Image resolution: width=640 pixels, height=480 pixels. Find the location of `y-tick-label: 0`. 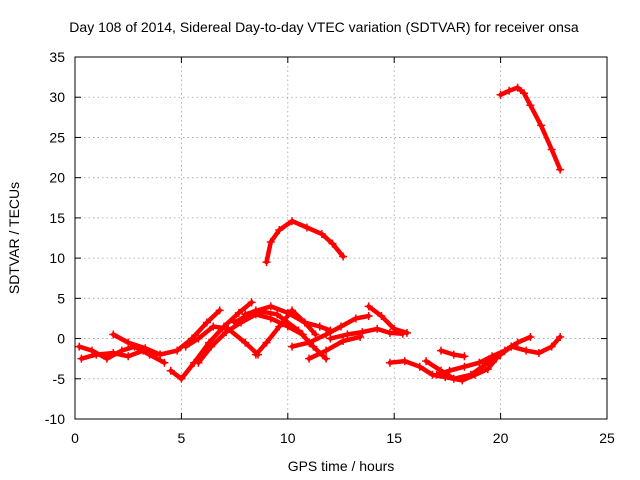

y-tick-label: 0 is located at coordinates (61, 339).